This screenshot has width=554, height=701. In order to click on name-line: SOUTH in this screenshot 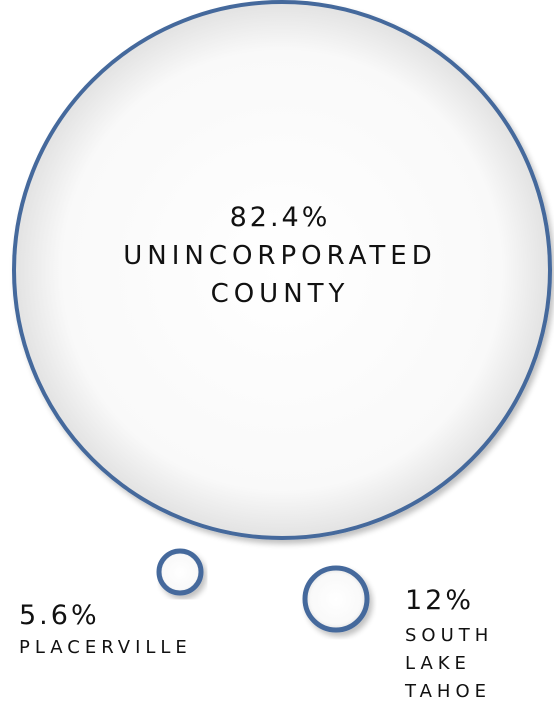, I will do `click(449, 635)`.